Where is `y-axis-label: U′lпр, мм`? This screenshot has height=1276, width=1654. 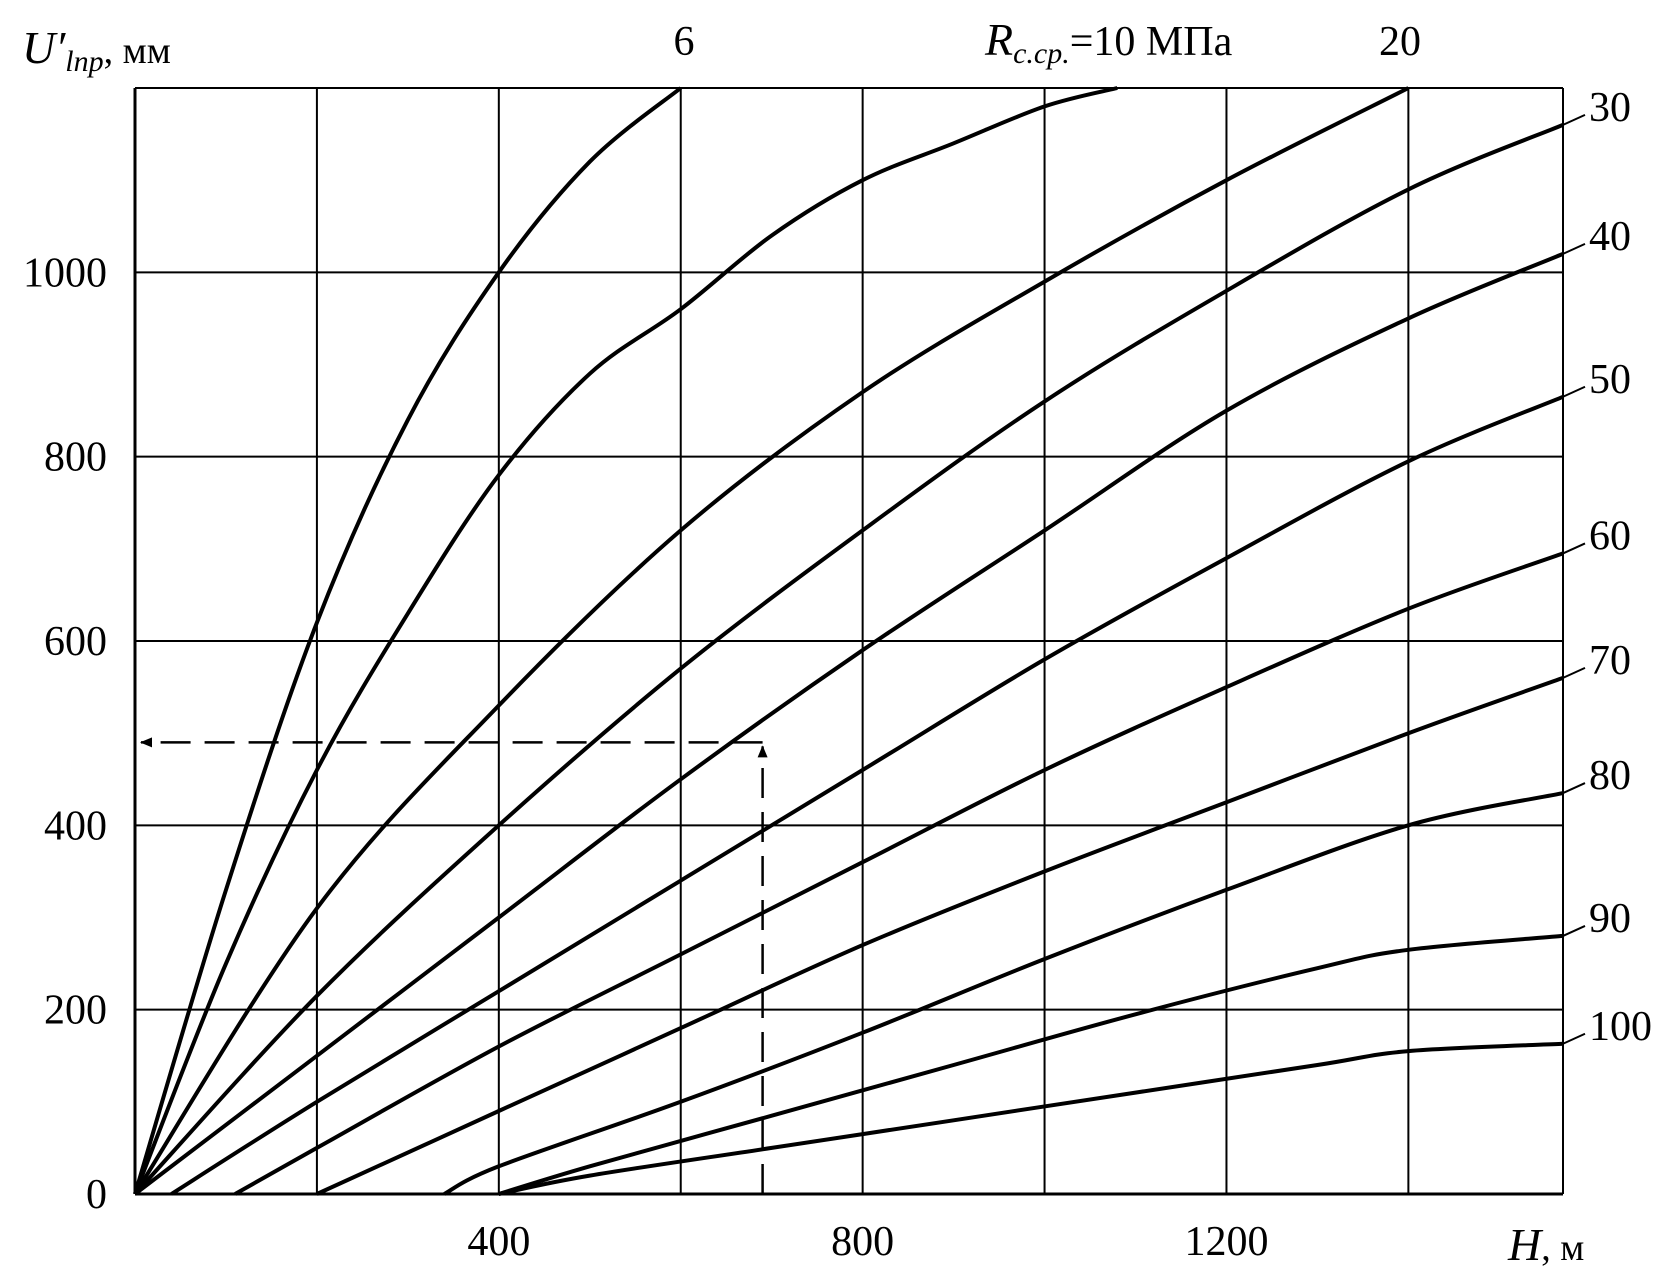 y-axis-label: U′lпр, мм is located at coordinates (96, 50).